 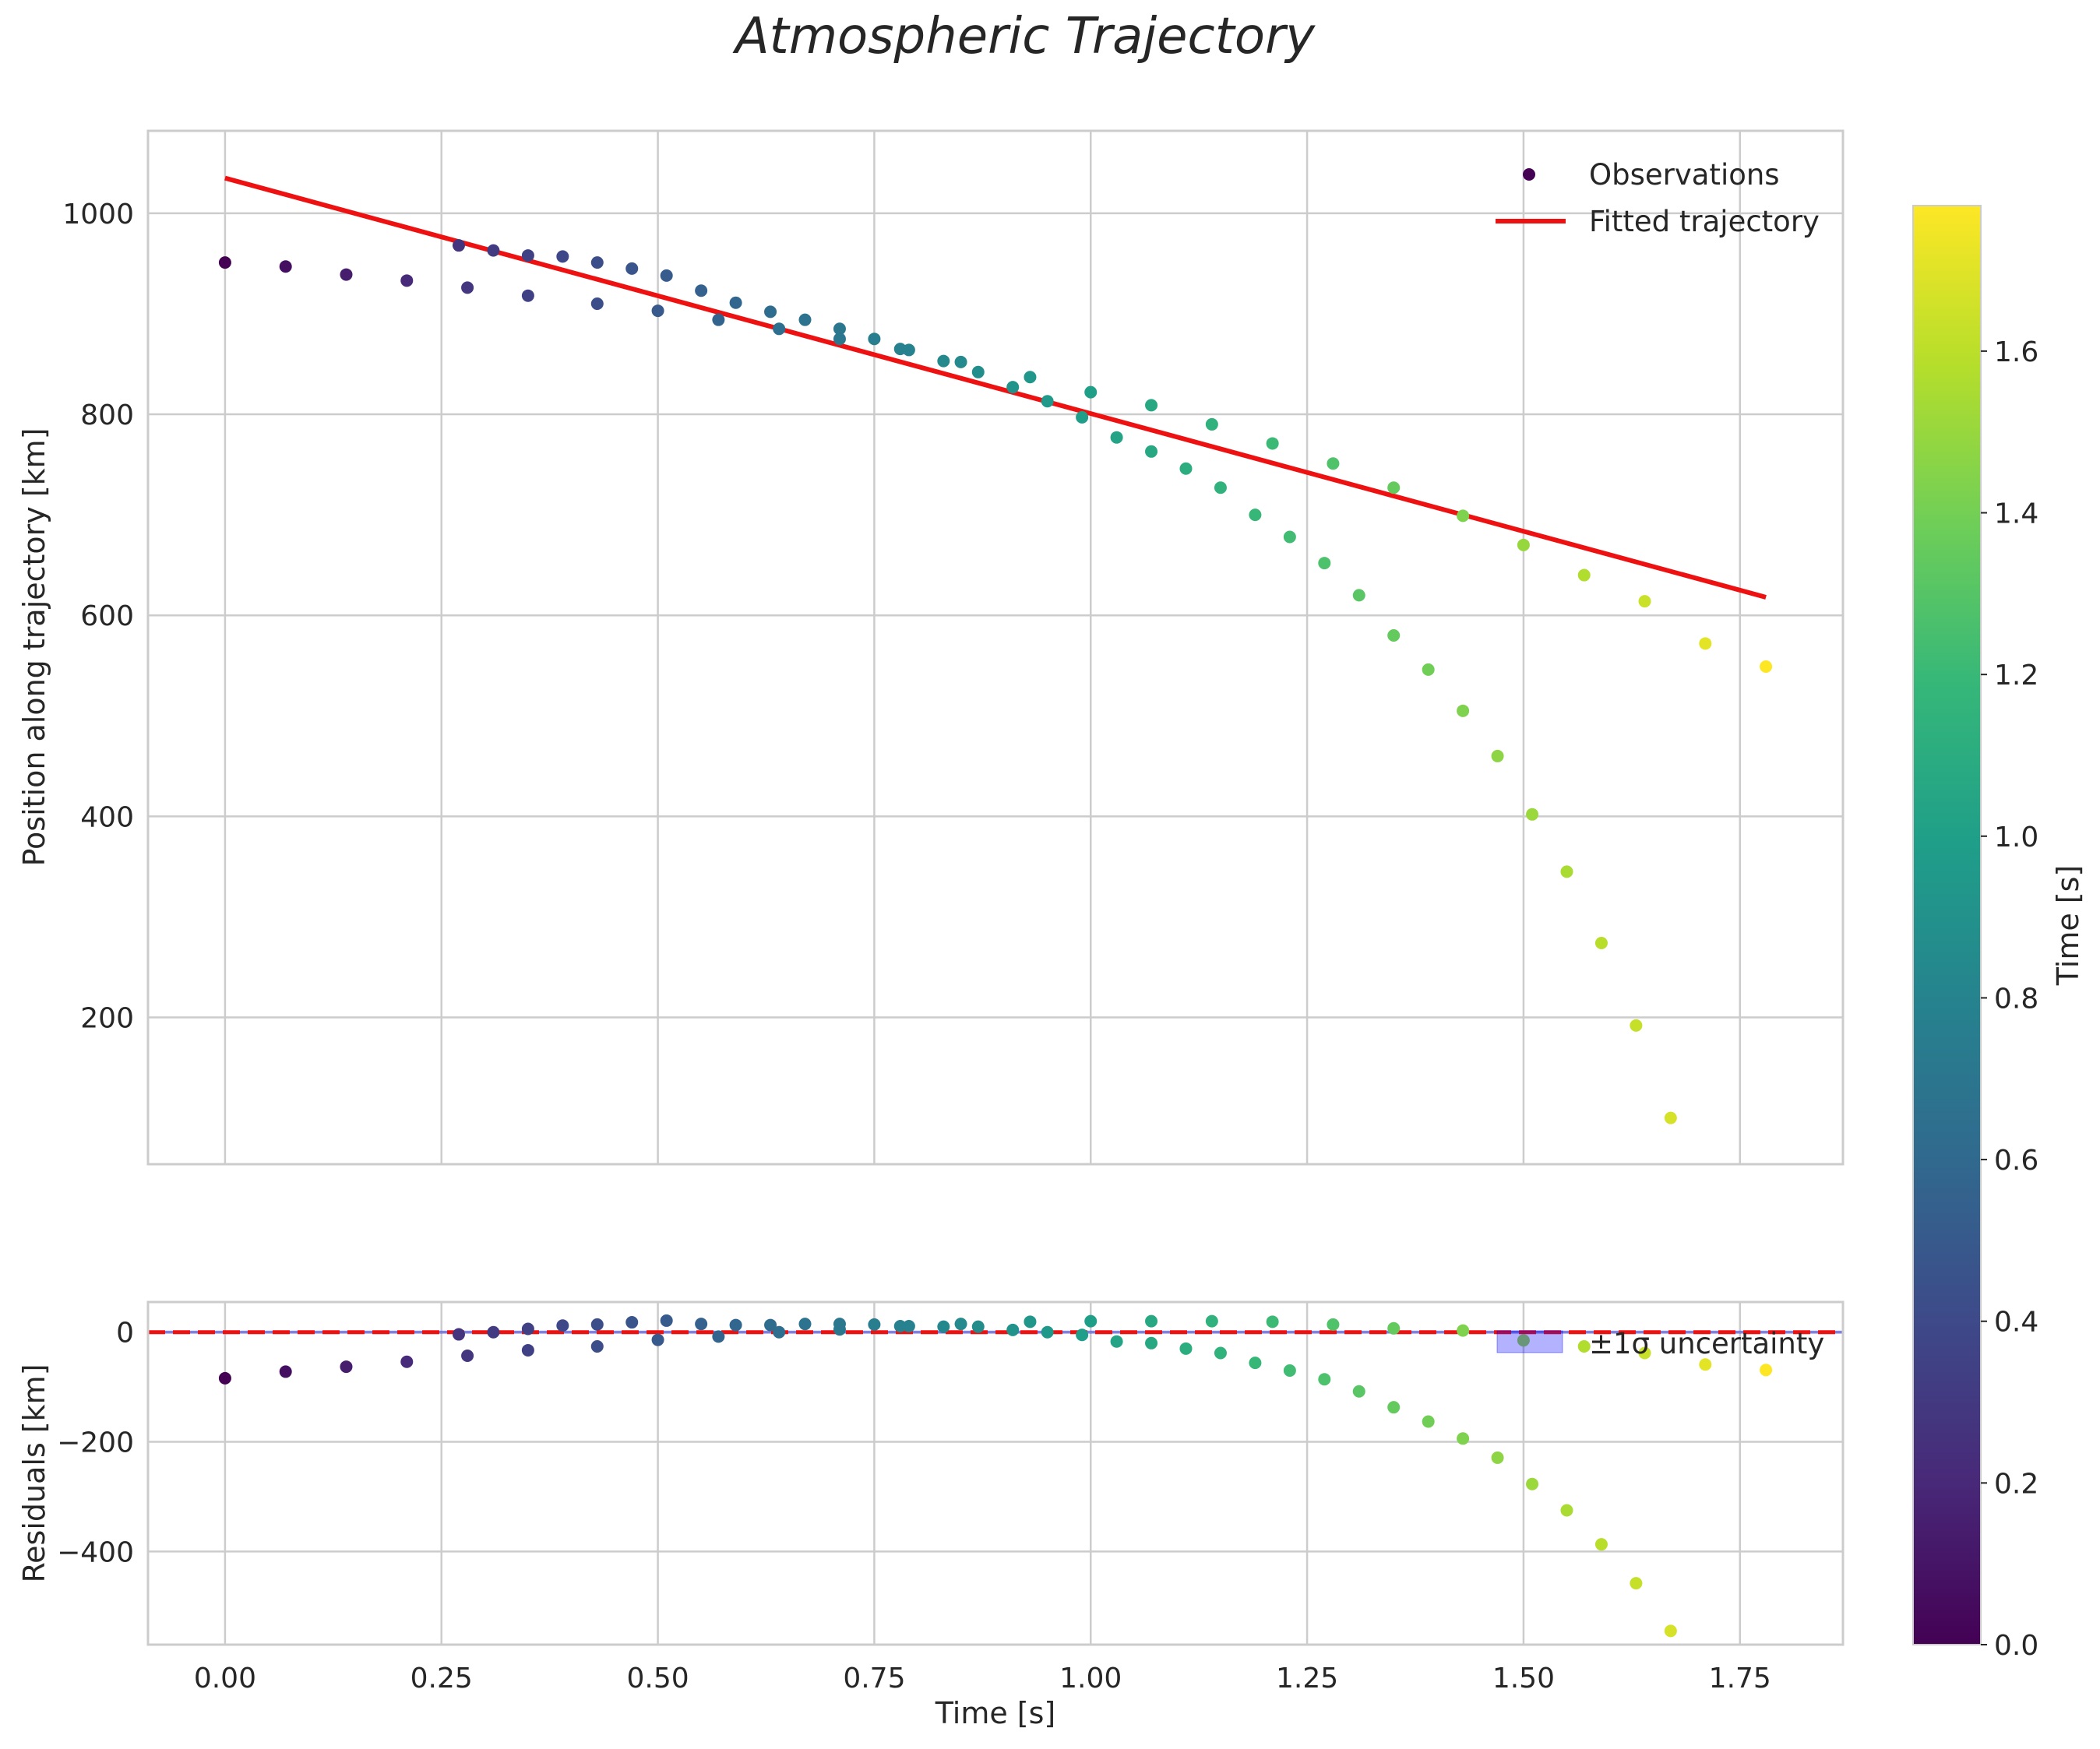 What do you see at coordinates (1024, 36) in the screenshot?
I see `chart-title: Atmospheric Trajectory` at bounding box center [1024, 36].